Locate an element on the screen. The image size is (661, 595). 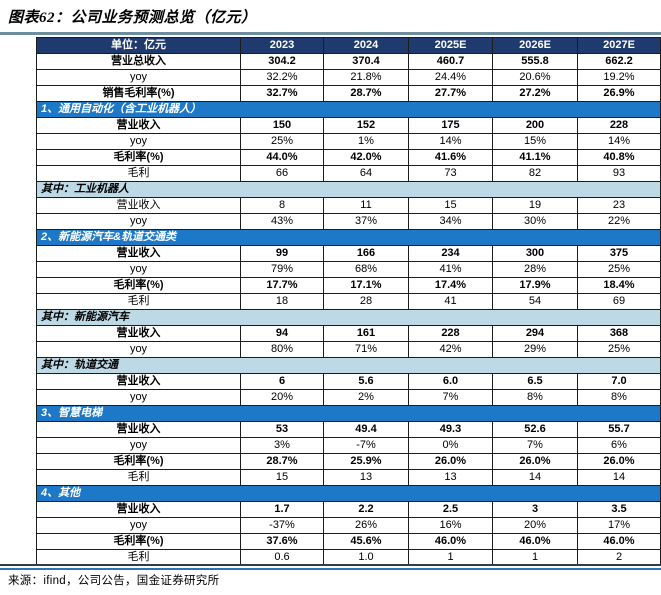
subsection-label: 其中：新能源汽车 is located at coordinates (348, 317).